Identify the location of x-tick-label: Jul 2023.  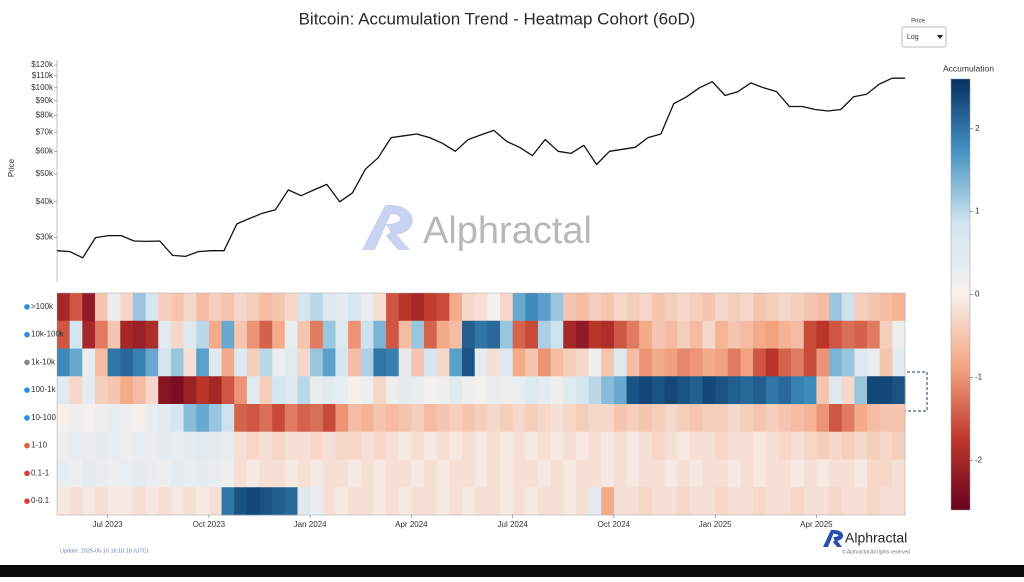
(108, 524).